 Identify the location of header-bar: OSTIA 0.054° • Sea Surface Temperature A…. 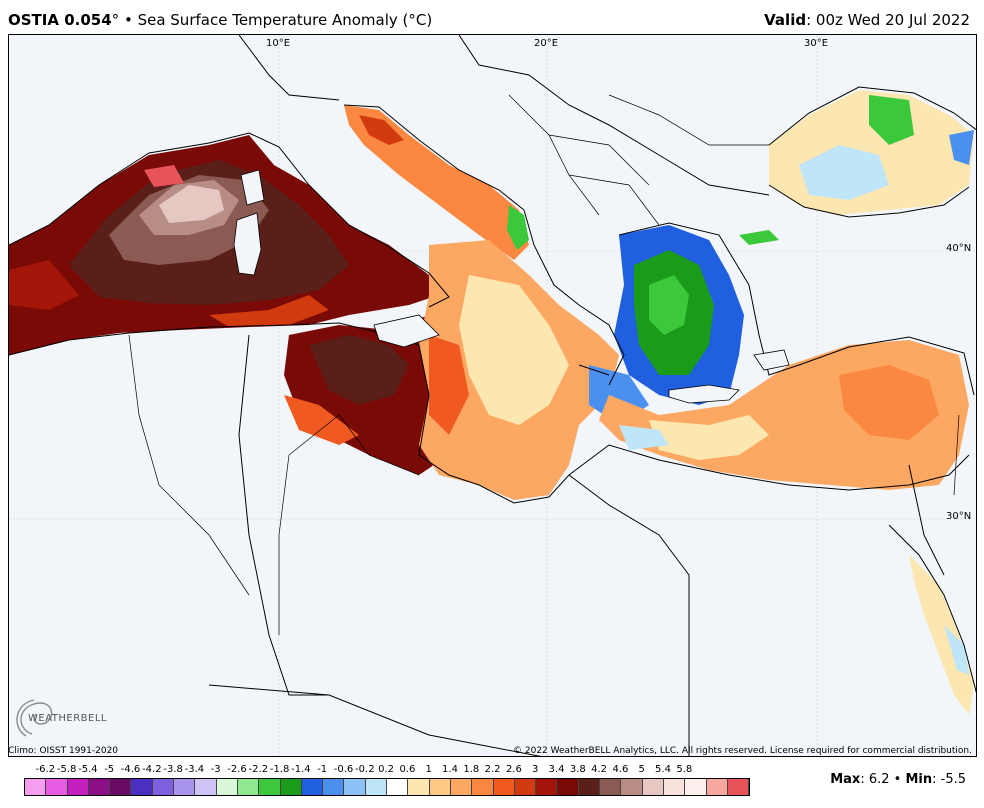
(492, 17).